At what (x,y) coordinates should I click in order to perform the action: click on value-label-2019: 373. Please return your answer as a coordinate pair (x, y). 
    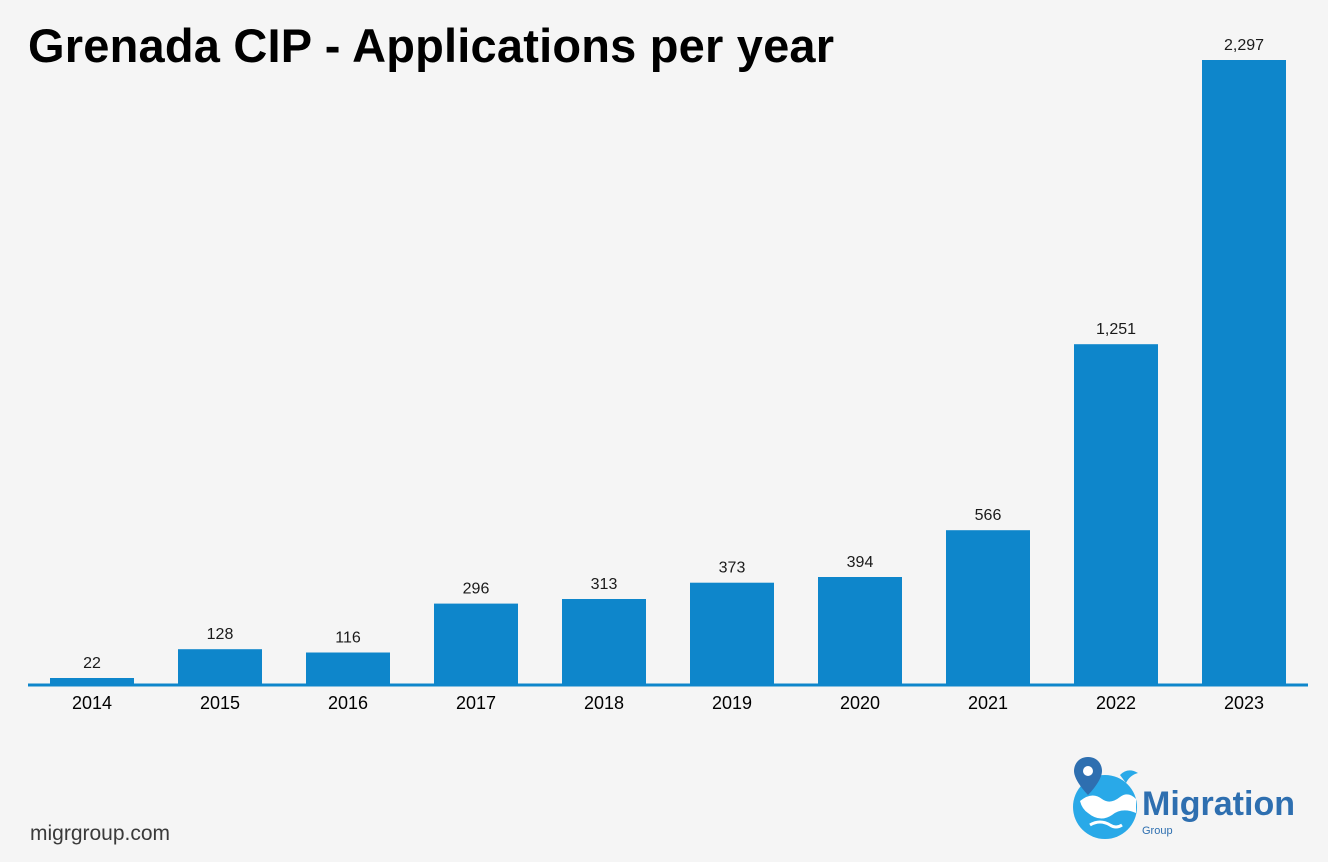
    Looking at the image, I should click on (732, 568).